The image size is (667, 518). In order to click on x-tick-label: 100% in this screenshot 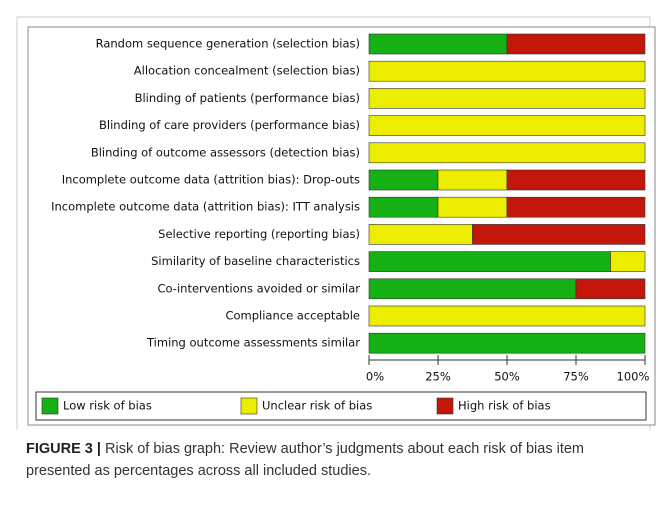, I will do `click(633, 377)`.